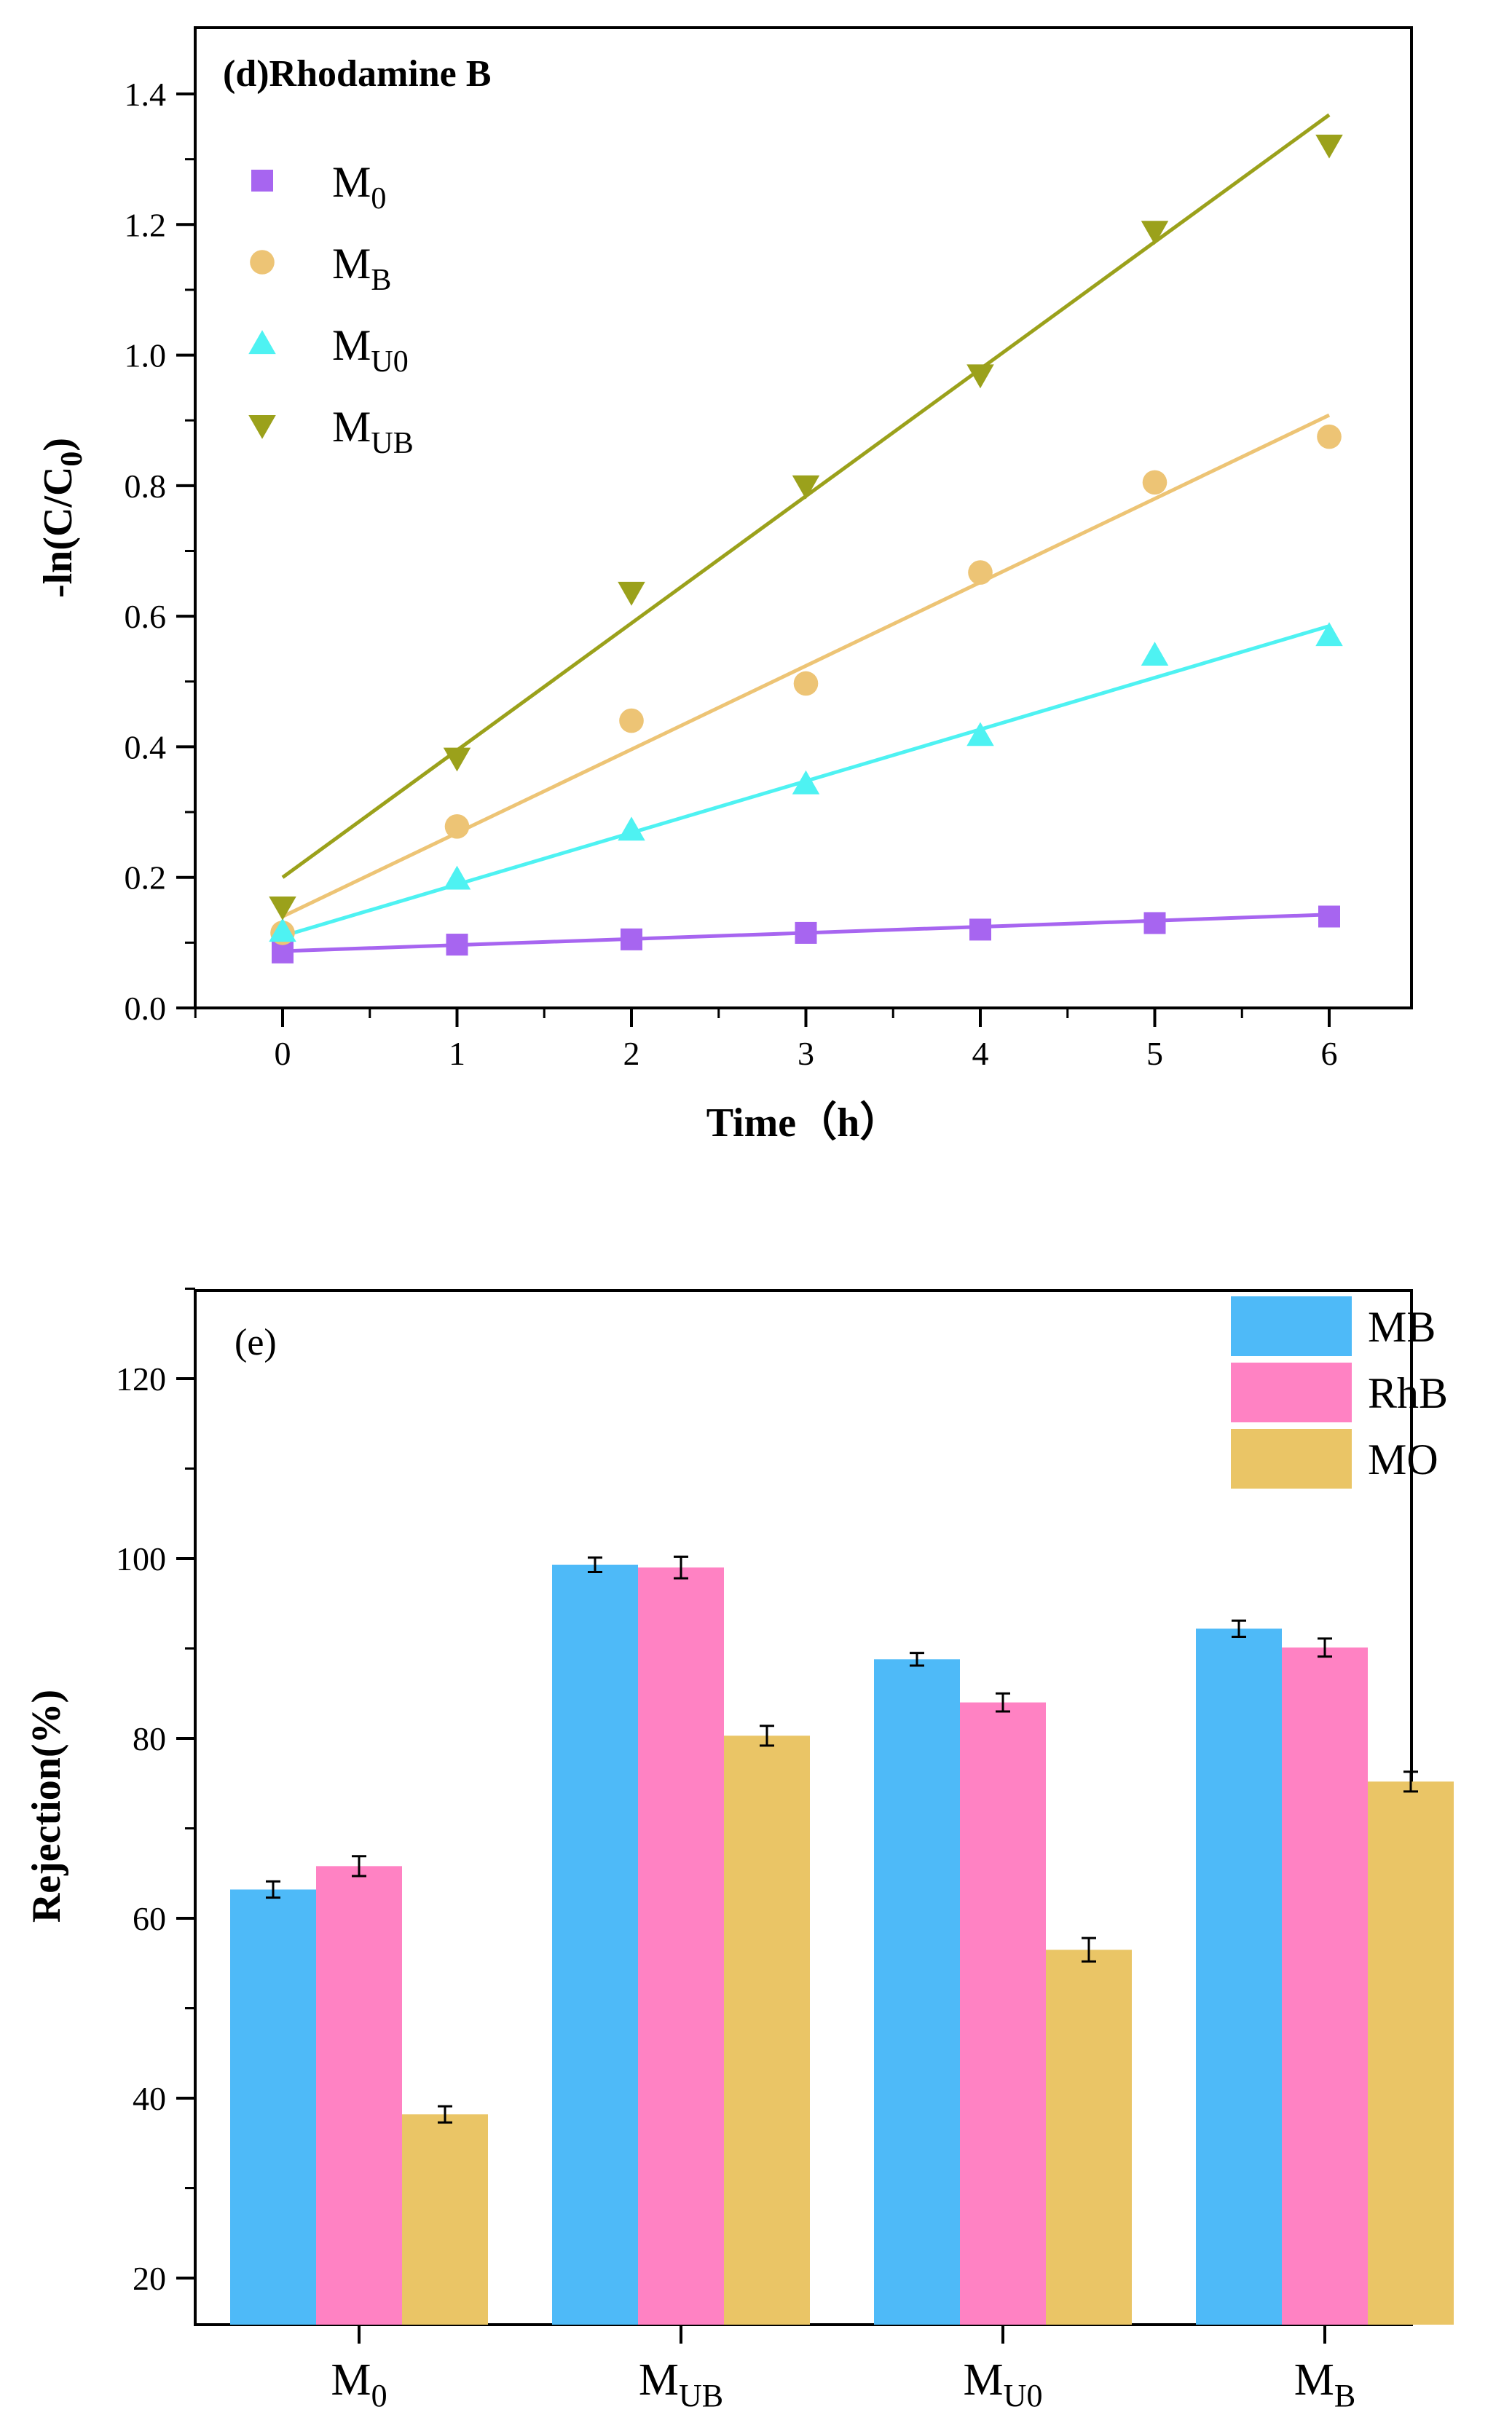  I want to click on bar-MO-MUB, so click(767, 2030).